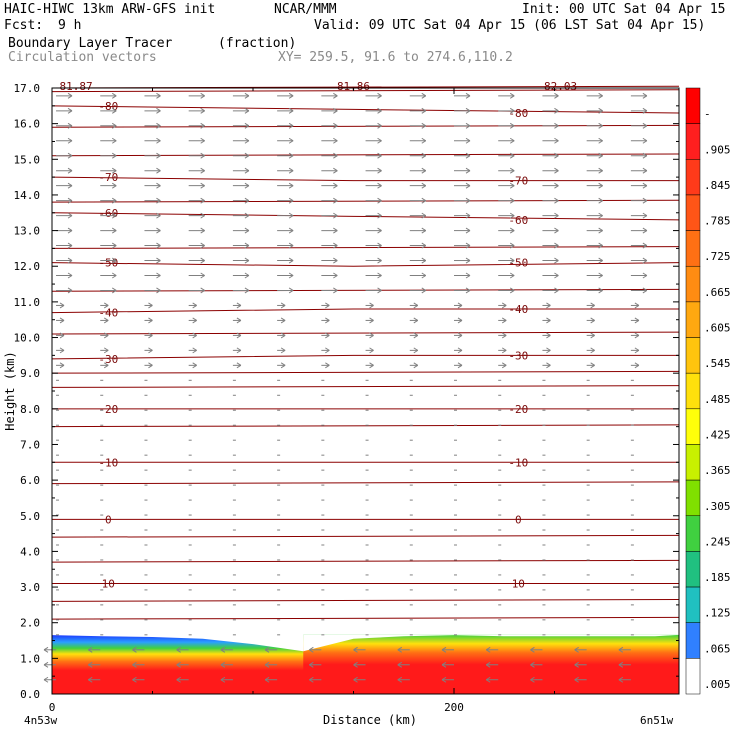 The image size is (740, 740). I want to click on contour-label: -70, so click(518, 181).